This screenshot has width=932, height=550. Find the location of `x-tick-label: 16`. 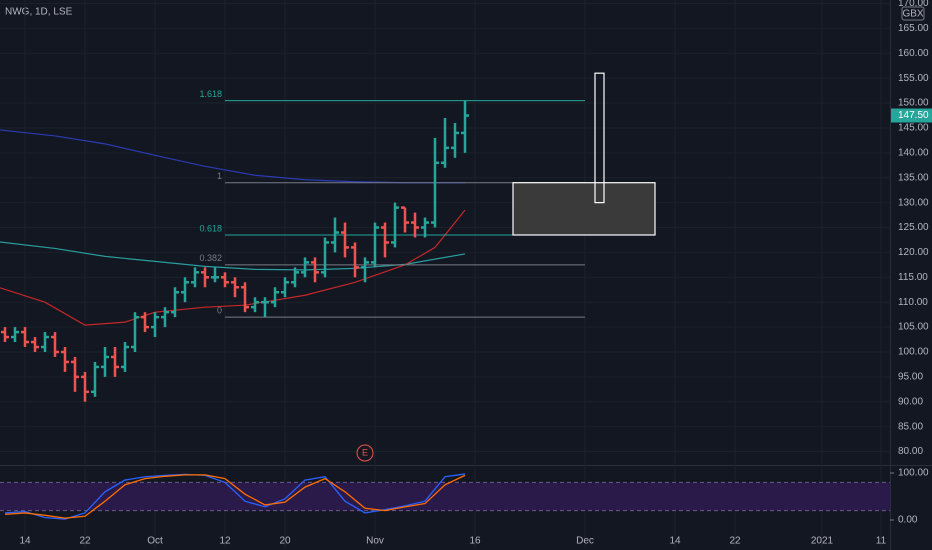

x-tick-label: 16 is located at coordinates (475, 541).